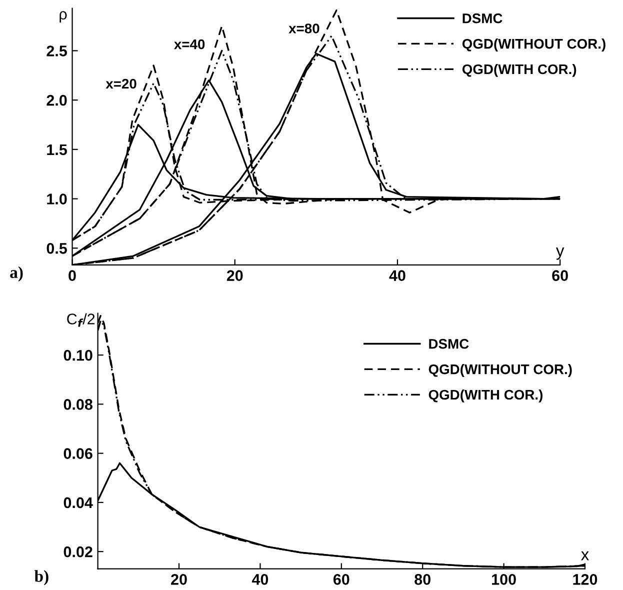 This screenshot has height=590, width=623. What do you see at coordinates (78, 453) in the screenshot?
I see `y-tick-label: 0.06` at bounding box center [78, 453].